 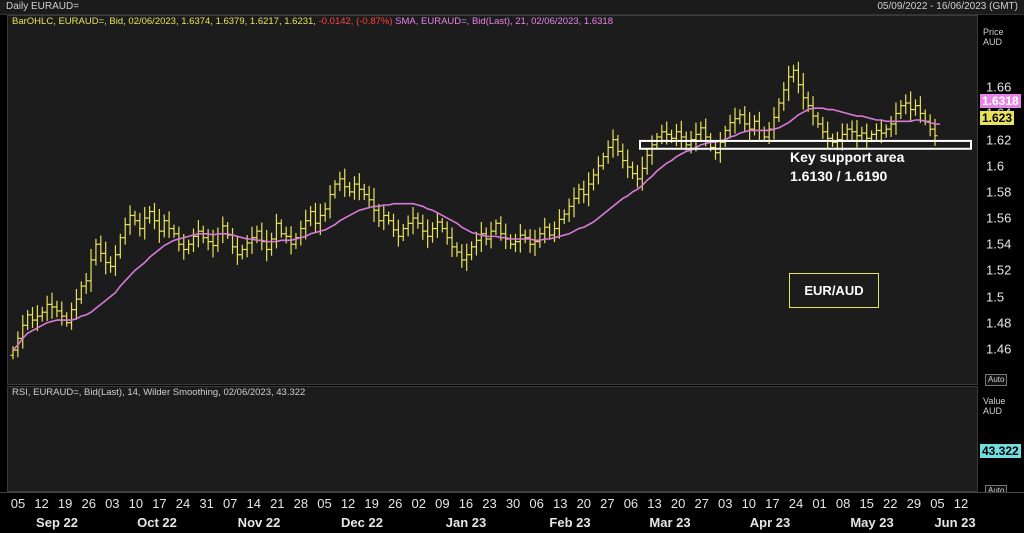 What do you see at coordinates (1001, 439) in the screenshot?
I see `rsi-axis` at bounding box center [1001, 439].